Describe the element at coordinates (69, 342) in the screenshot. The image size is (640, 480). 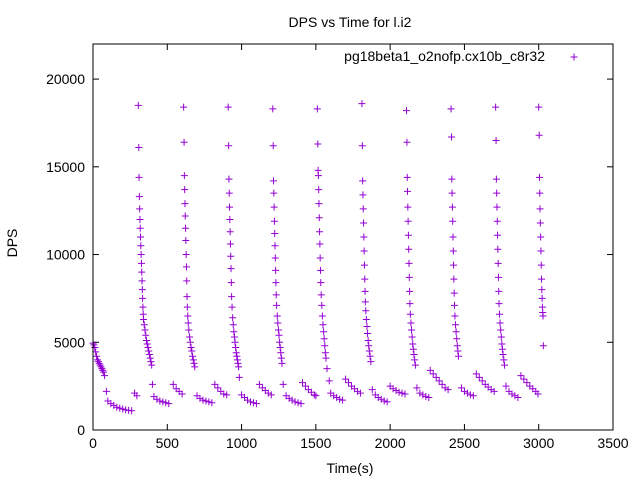
I see `y-tick-label: 5000` at that location.